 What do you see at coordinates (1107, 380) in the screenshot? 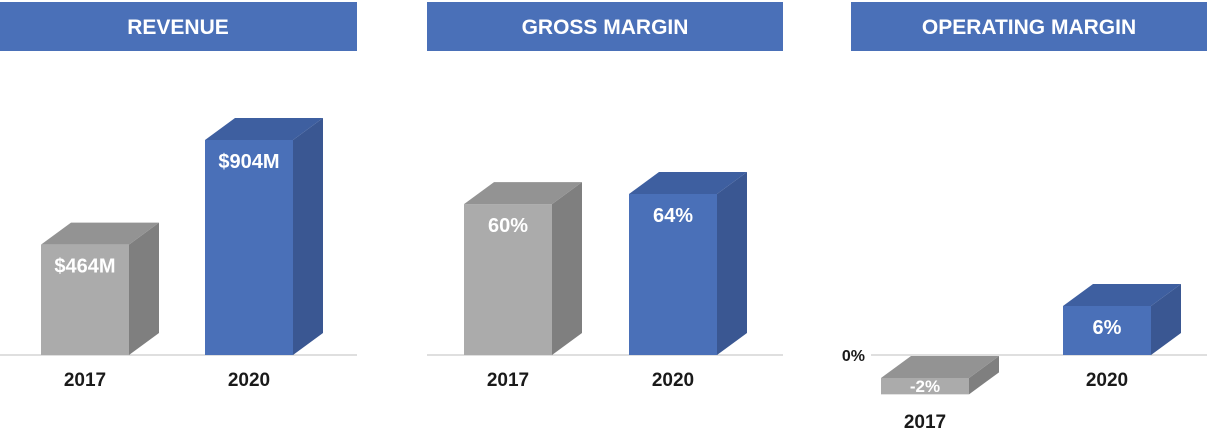
I see `operating-margin-category-2020: 2020` at bounding box center [1107, 380].